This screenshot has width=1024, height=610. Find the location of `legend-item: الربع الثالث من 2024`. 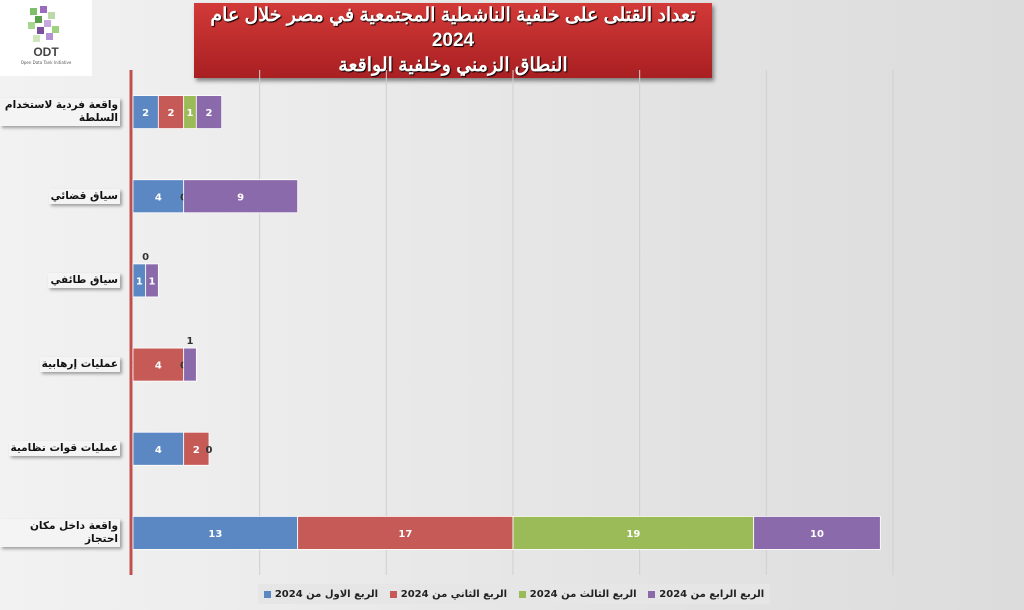

legend-item: الربع الثالث من 2024 is located at coordinates (577, 594).